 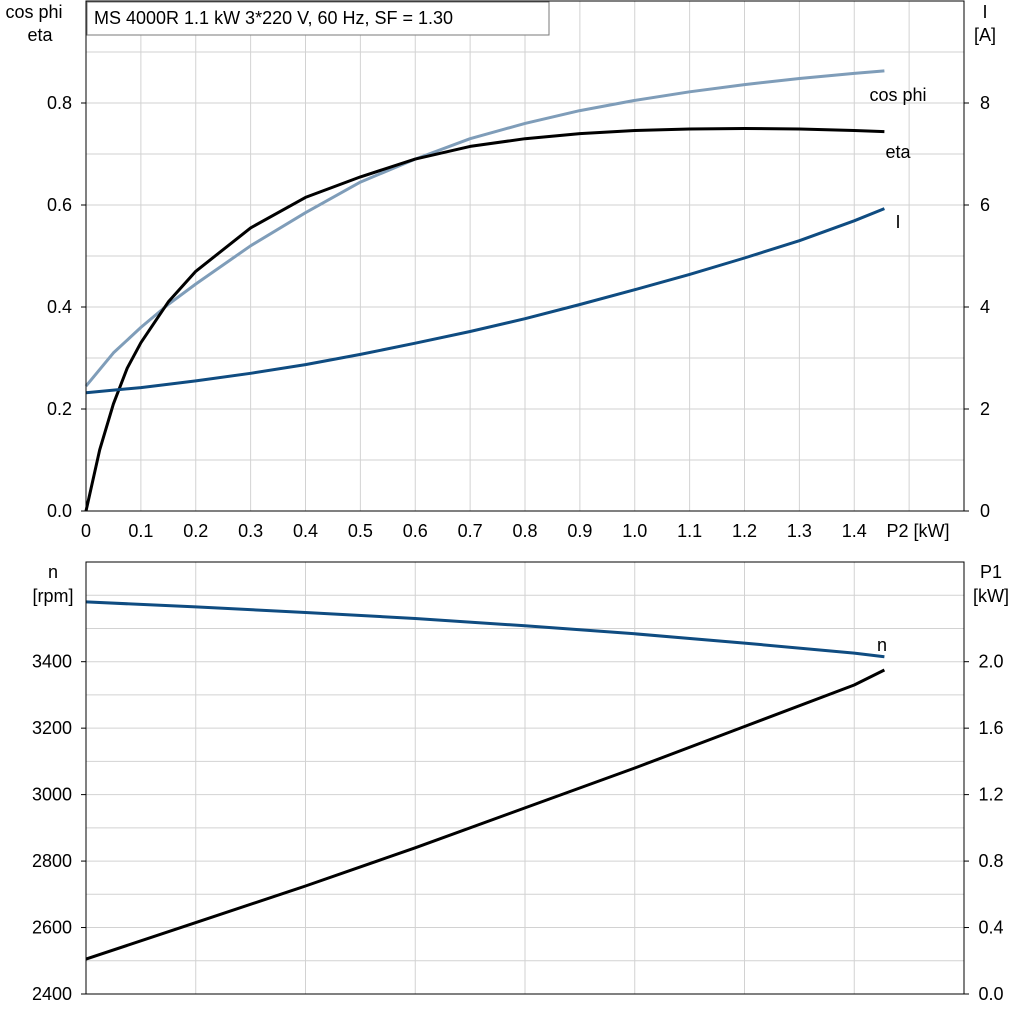 What do you see at coordinates (485, 301) in the screenshot?
I see `current-curve` at bounding box center [485, 301].